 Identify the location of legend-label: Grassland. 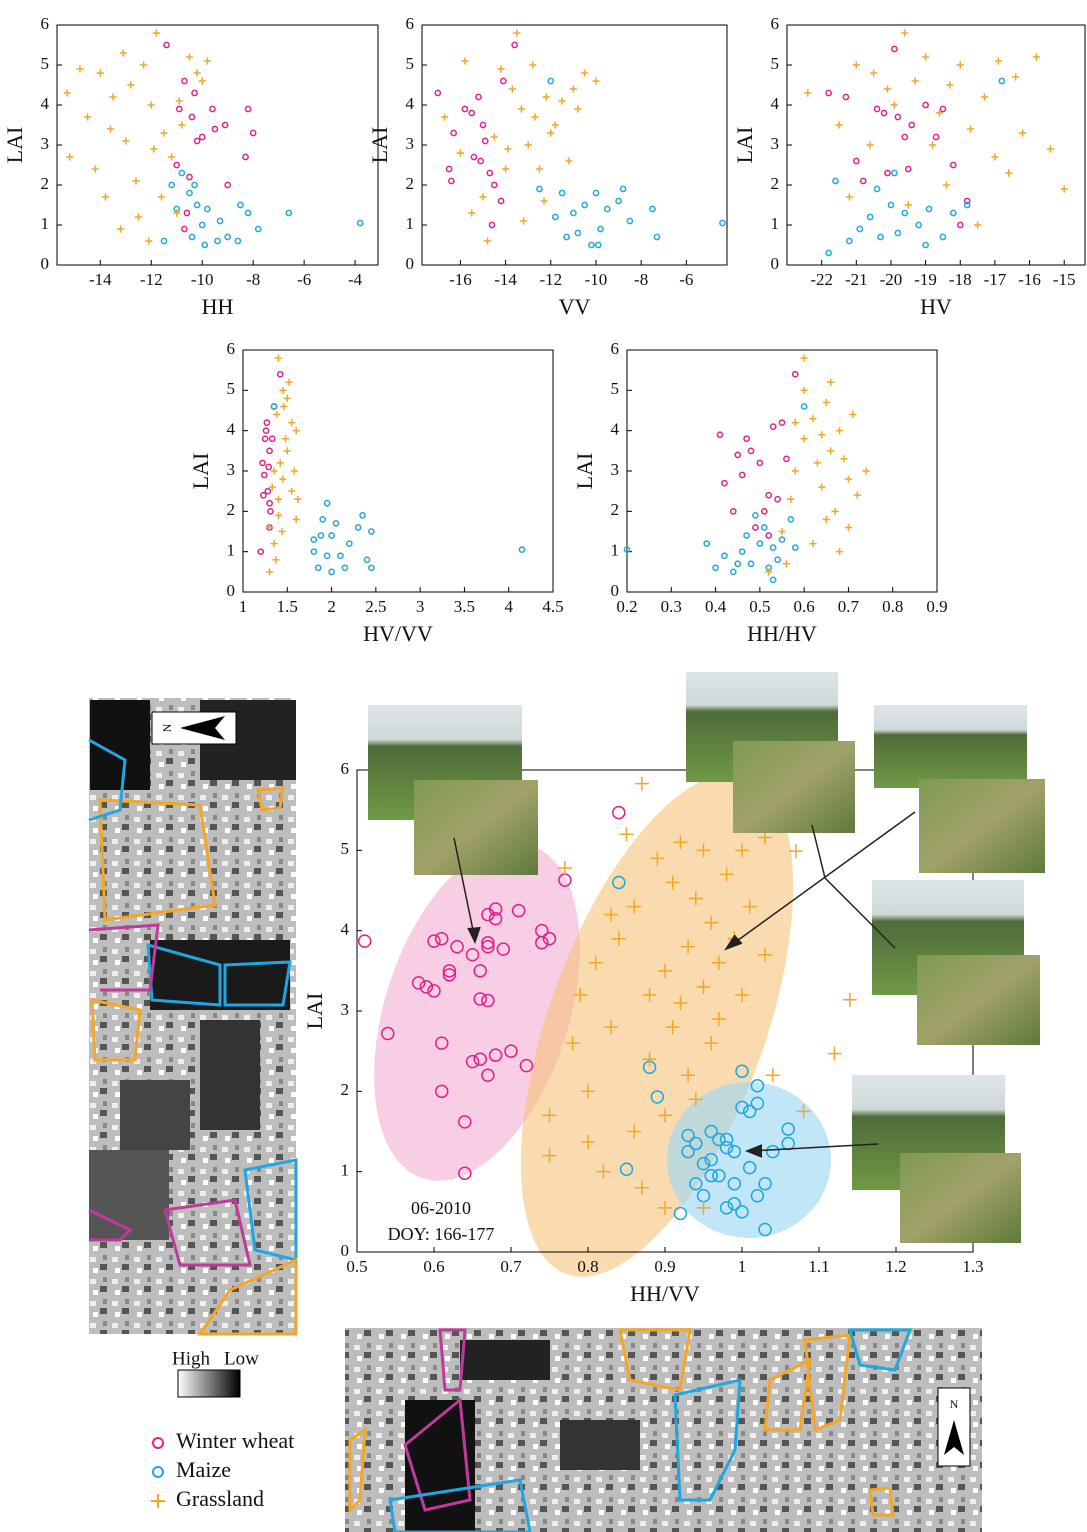
(220, 1498).